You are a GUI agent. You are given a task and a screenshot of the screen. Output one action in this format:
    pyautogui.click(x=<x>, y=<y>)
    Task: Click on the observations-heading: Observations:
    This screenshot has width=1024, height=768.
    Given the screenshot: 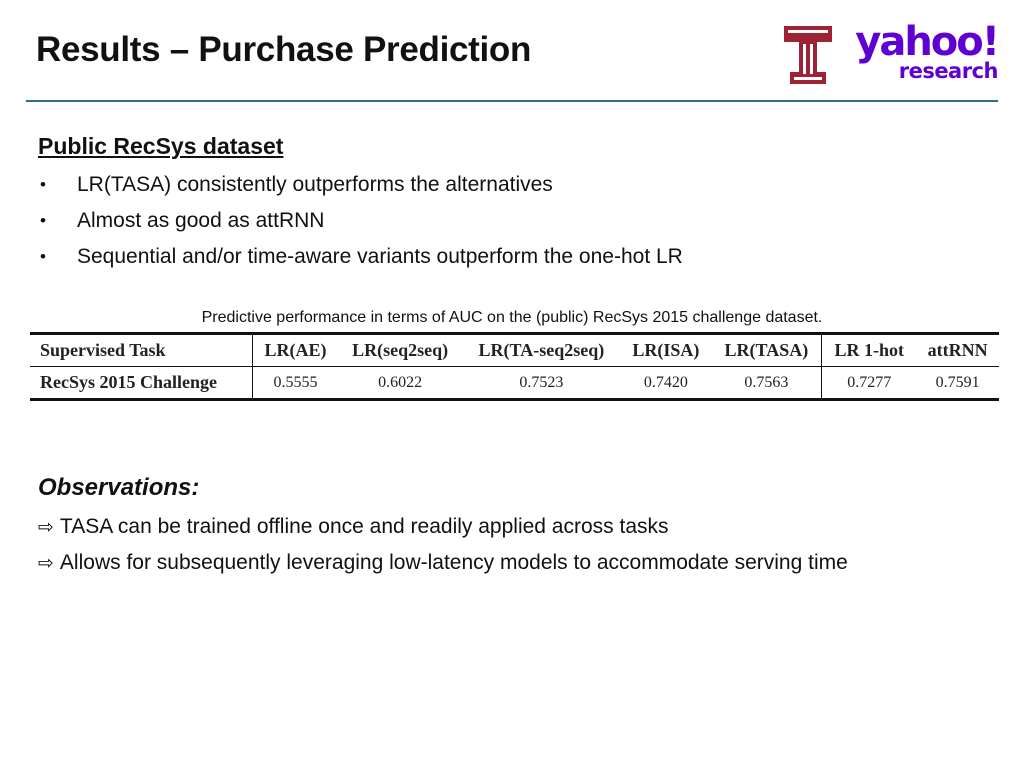 What is the action you would take?
    pyautogui.click(x=119, y=487)
    